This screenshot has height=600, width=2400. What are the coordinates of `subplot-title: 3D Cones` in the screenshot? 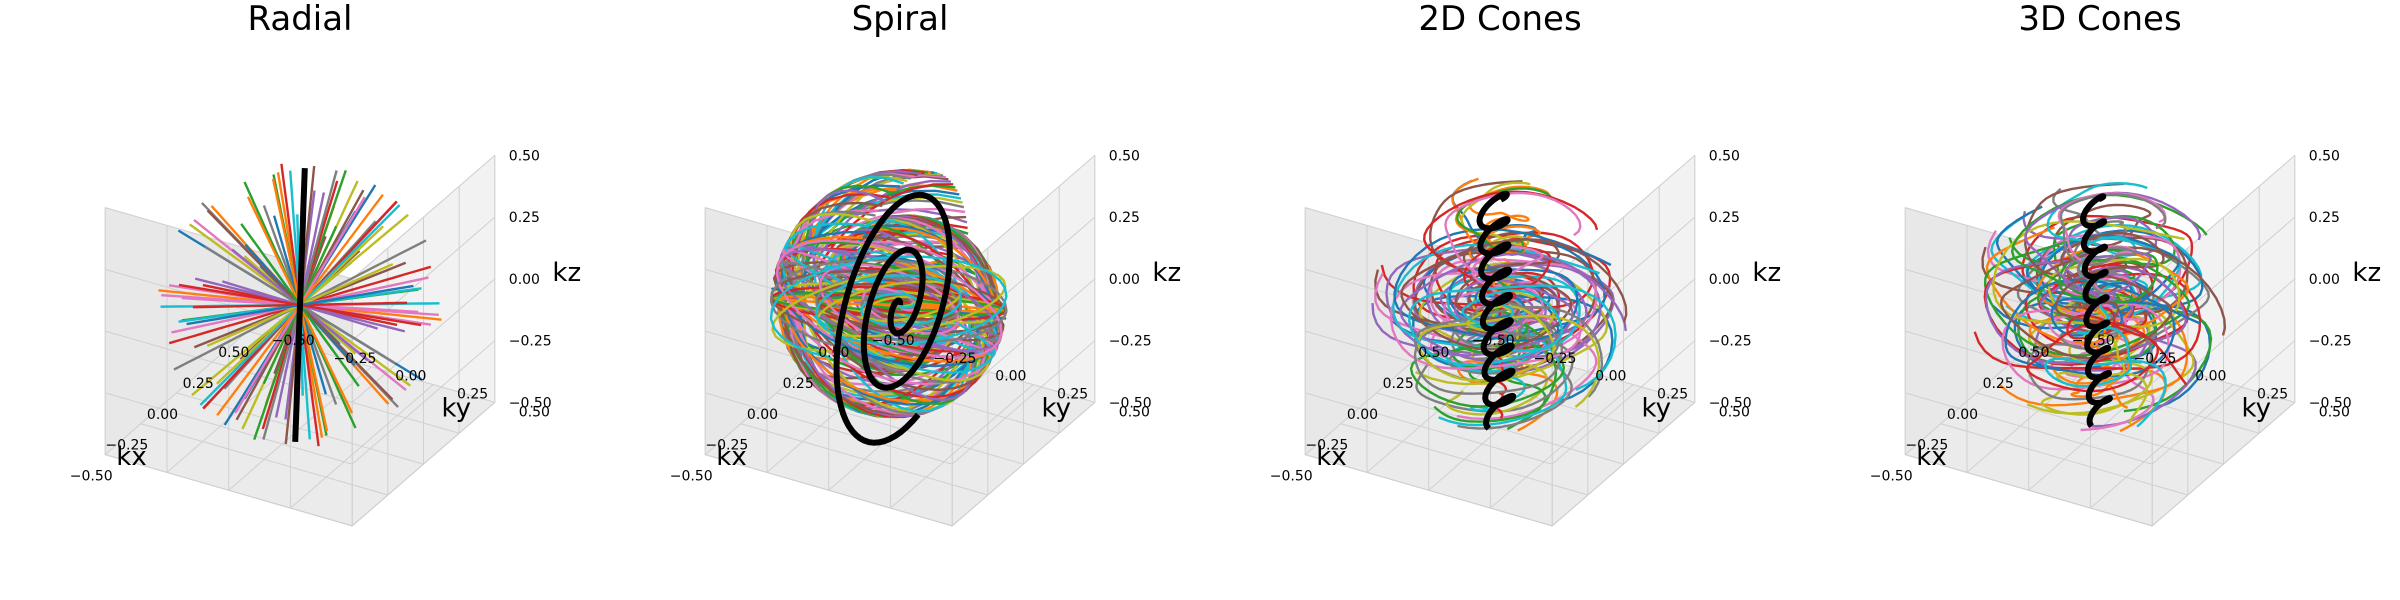 It's located at (2099, 19).